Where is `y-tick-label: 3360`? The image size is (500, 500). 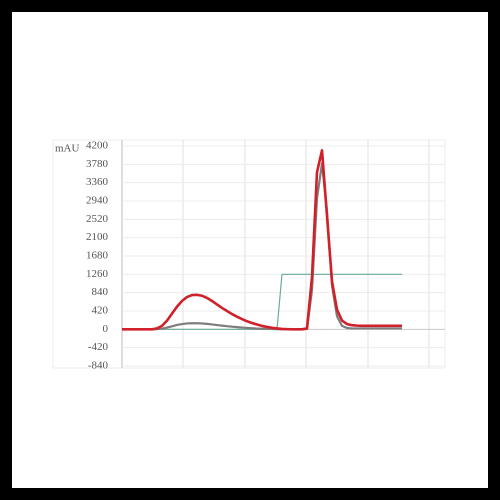
y-tick-label: 3360 is located at coordinates (97, 182).